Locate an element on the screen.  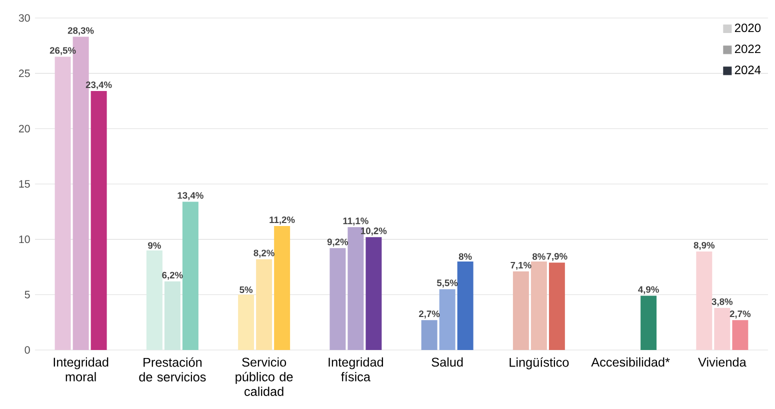
data-label: 5% is located at coordinates (246, 290).